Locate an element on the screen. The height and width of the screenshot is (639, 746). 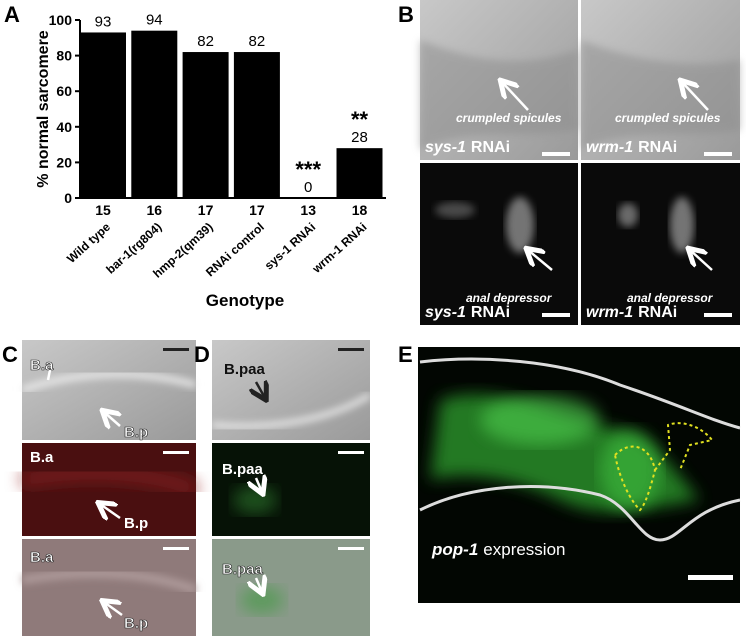
suffix: expression is located at coordinates (524, 549).